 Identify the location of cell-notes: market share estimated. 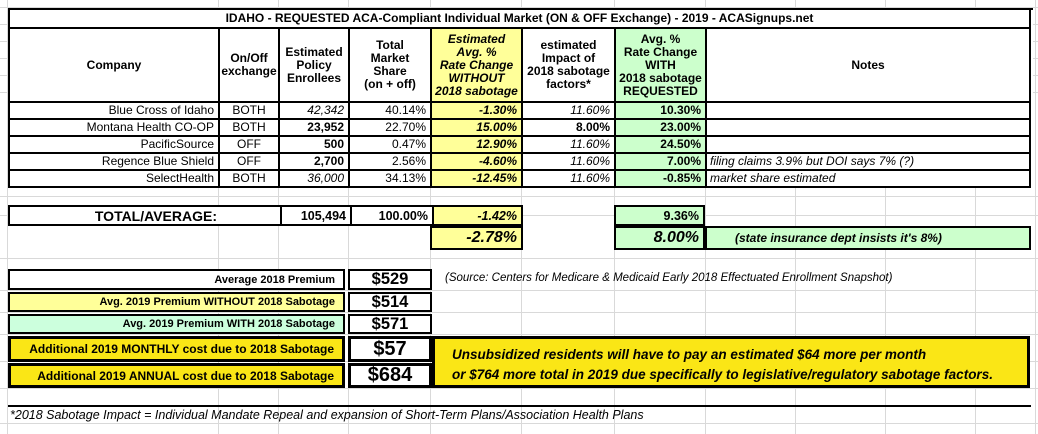
(869, 179).